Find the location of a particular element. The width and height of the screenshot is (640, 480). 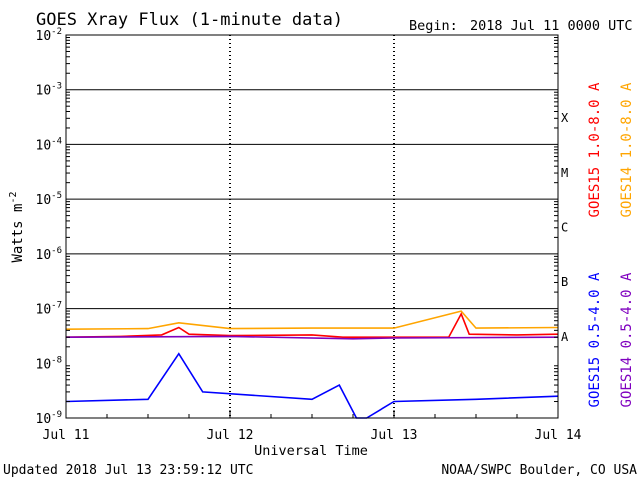

y-tick-label: 10⁻³ is located at coordinates (49, 90).